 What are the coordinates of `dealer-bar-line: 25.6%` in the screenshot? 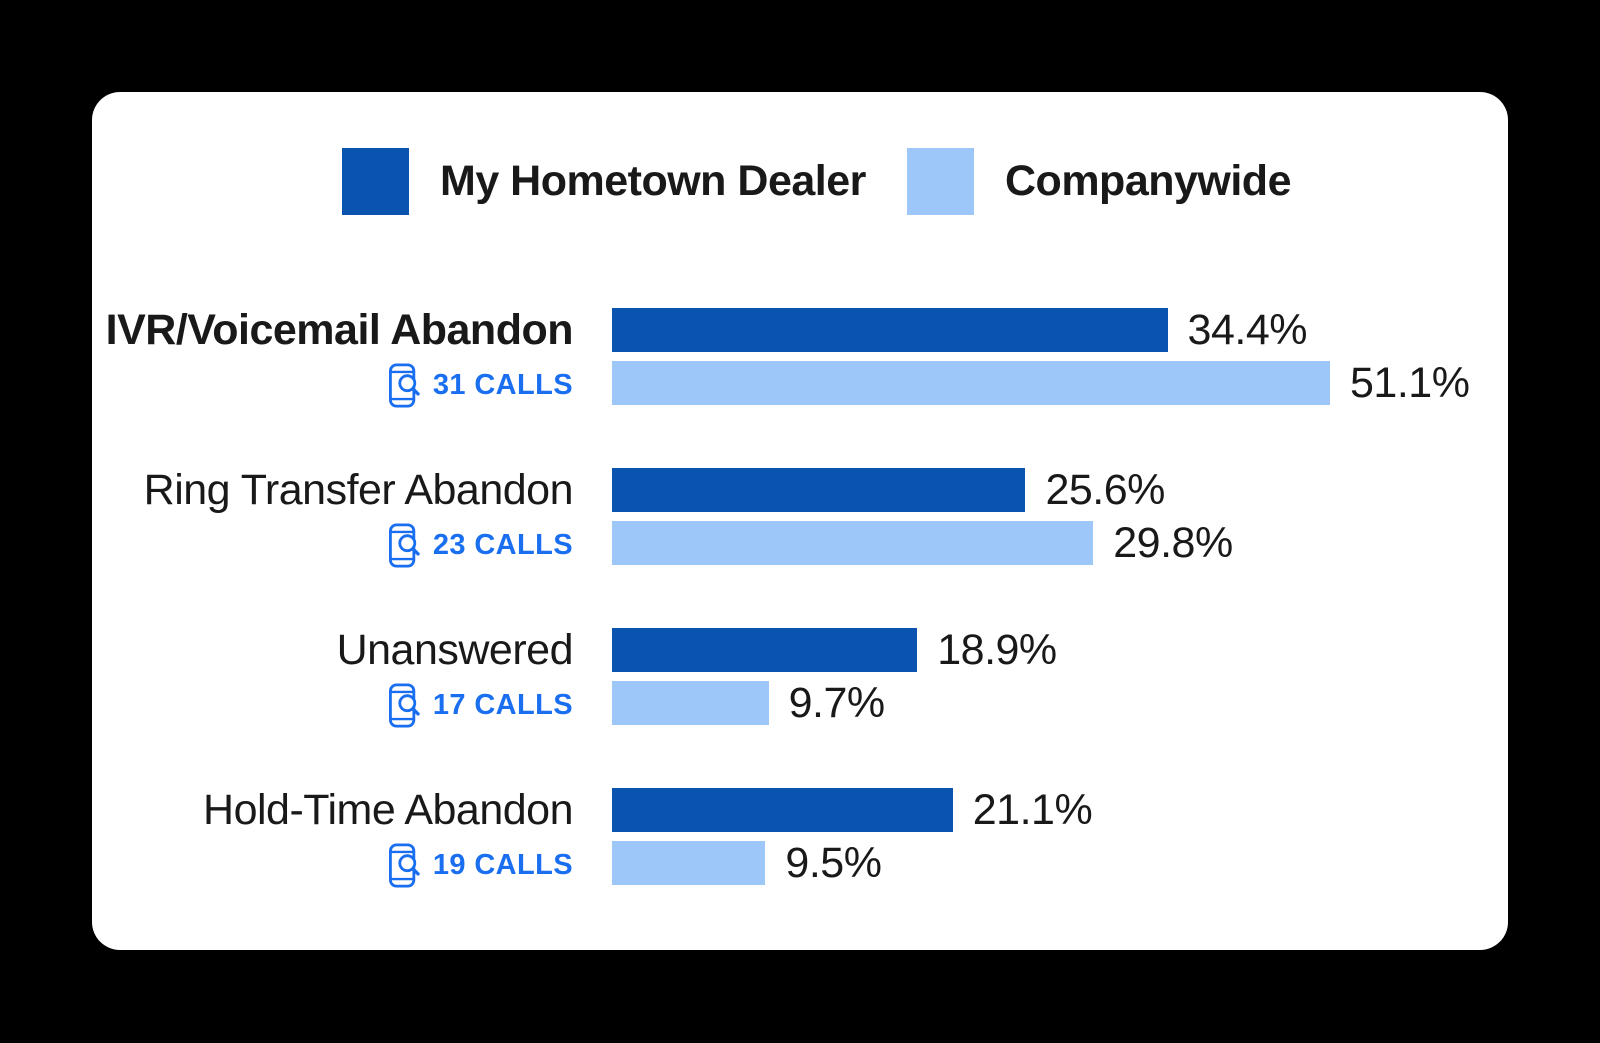 It's located at (888, 489).